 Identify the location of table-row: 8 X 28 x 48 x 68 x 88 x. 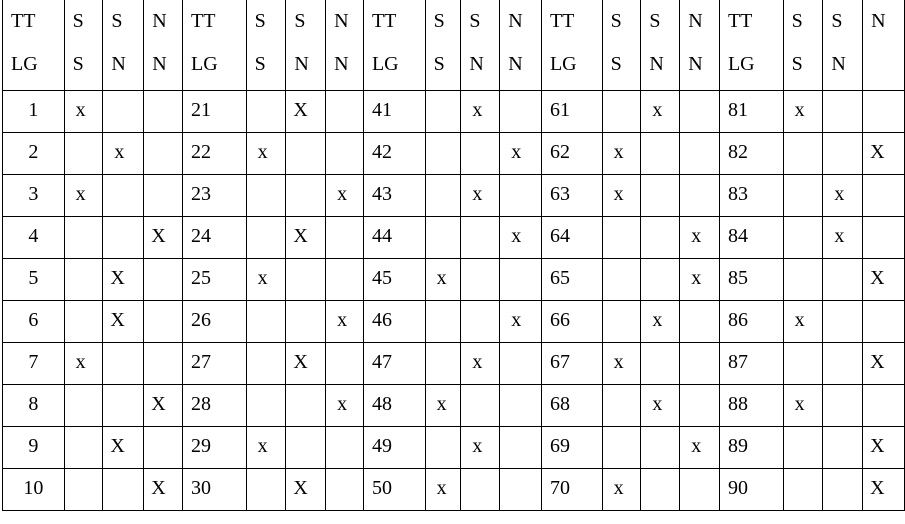
(453, 405).